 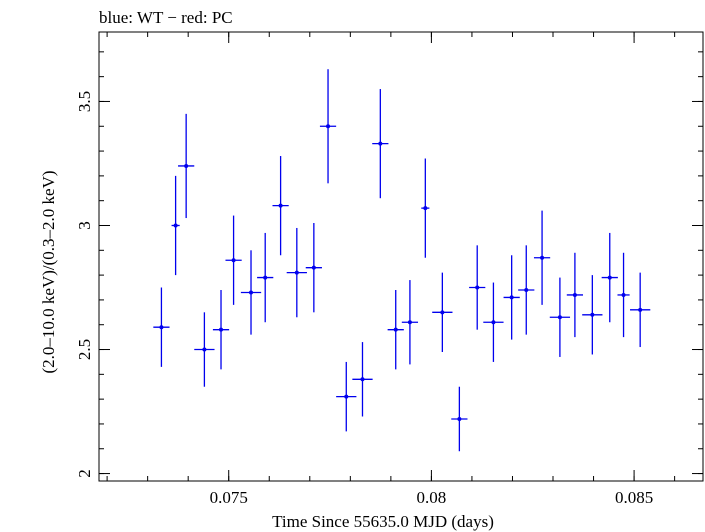 What do you see at coordinates (166, 17) in the screenshot?
I see `chart-title: blue: WT − red: PC` at bounding box center [166, 17].